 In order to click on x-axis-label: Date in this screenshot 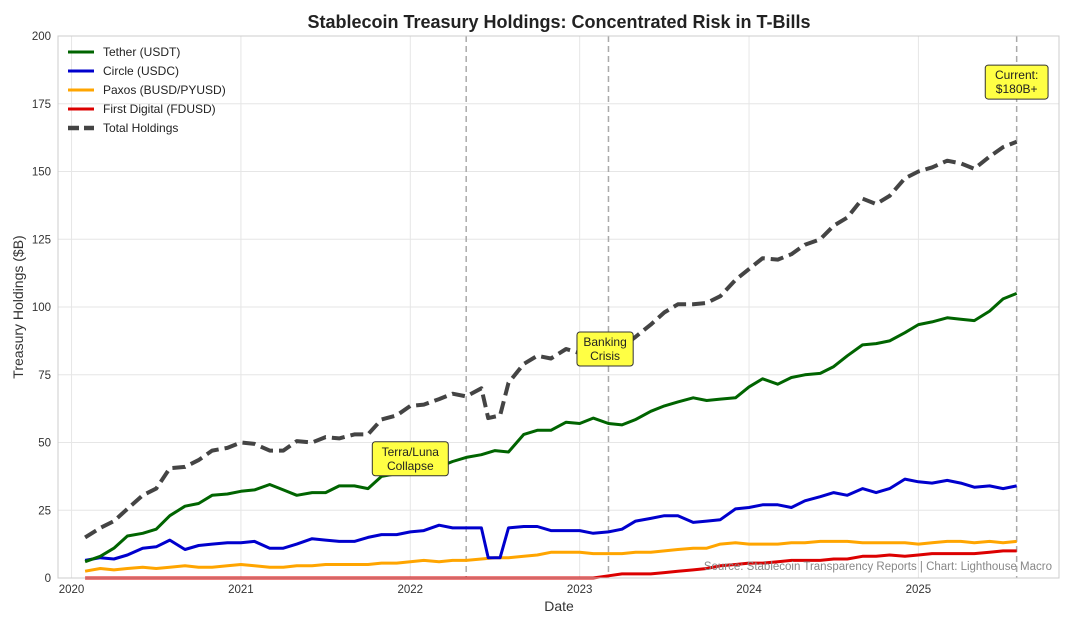, I will do `click(559, 606)`.